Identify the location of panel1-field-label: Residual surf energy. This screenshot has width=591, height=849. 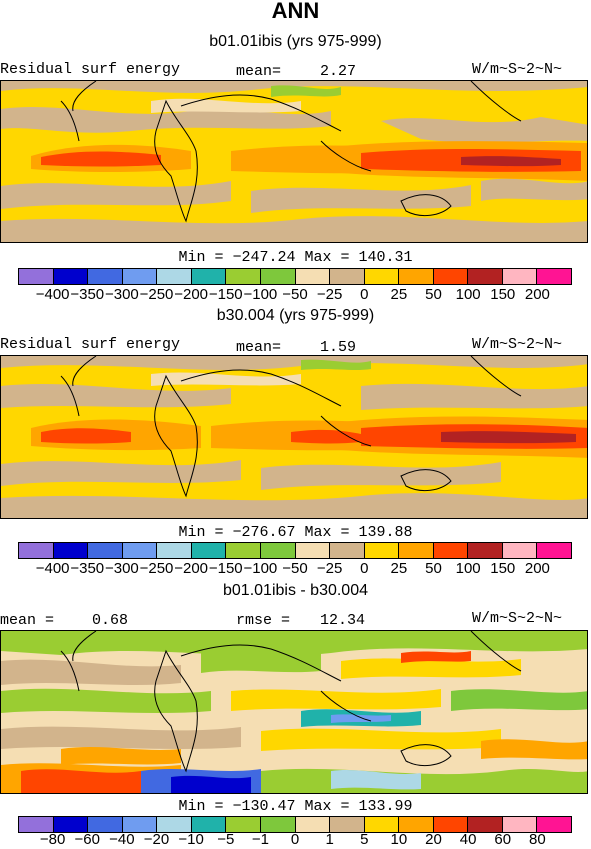
(90, 69).